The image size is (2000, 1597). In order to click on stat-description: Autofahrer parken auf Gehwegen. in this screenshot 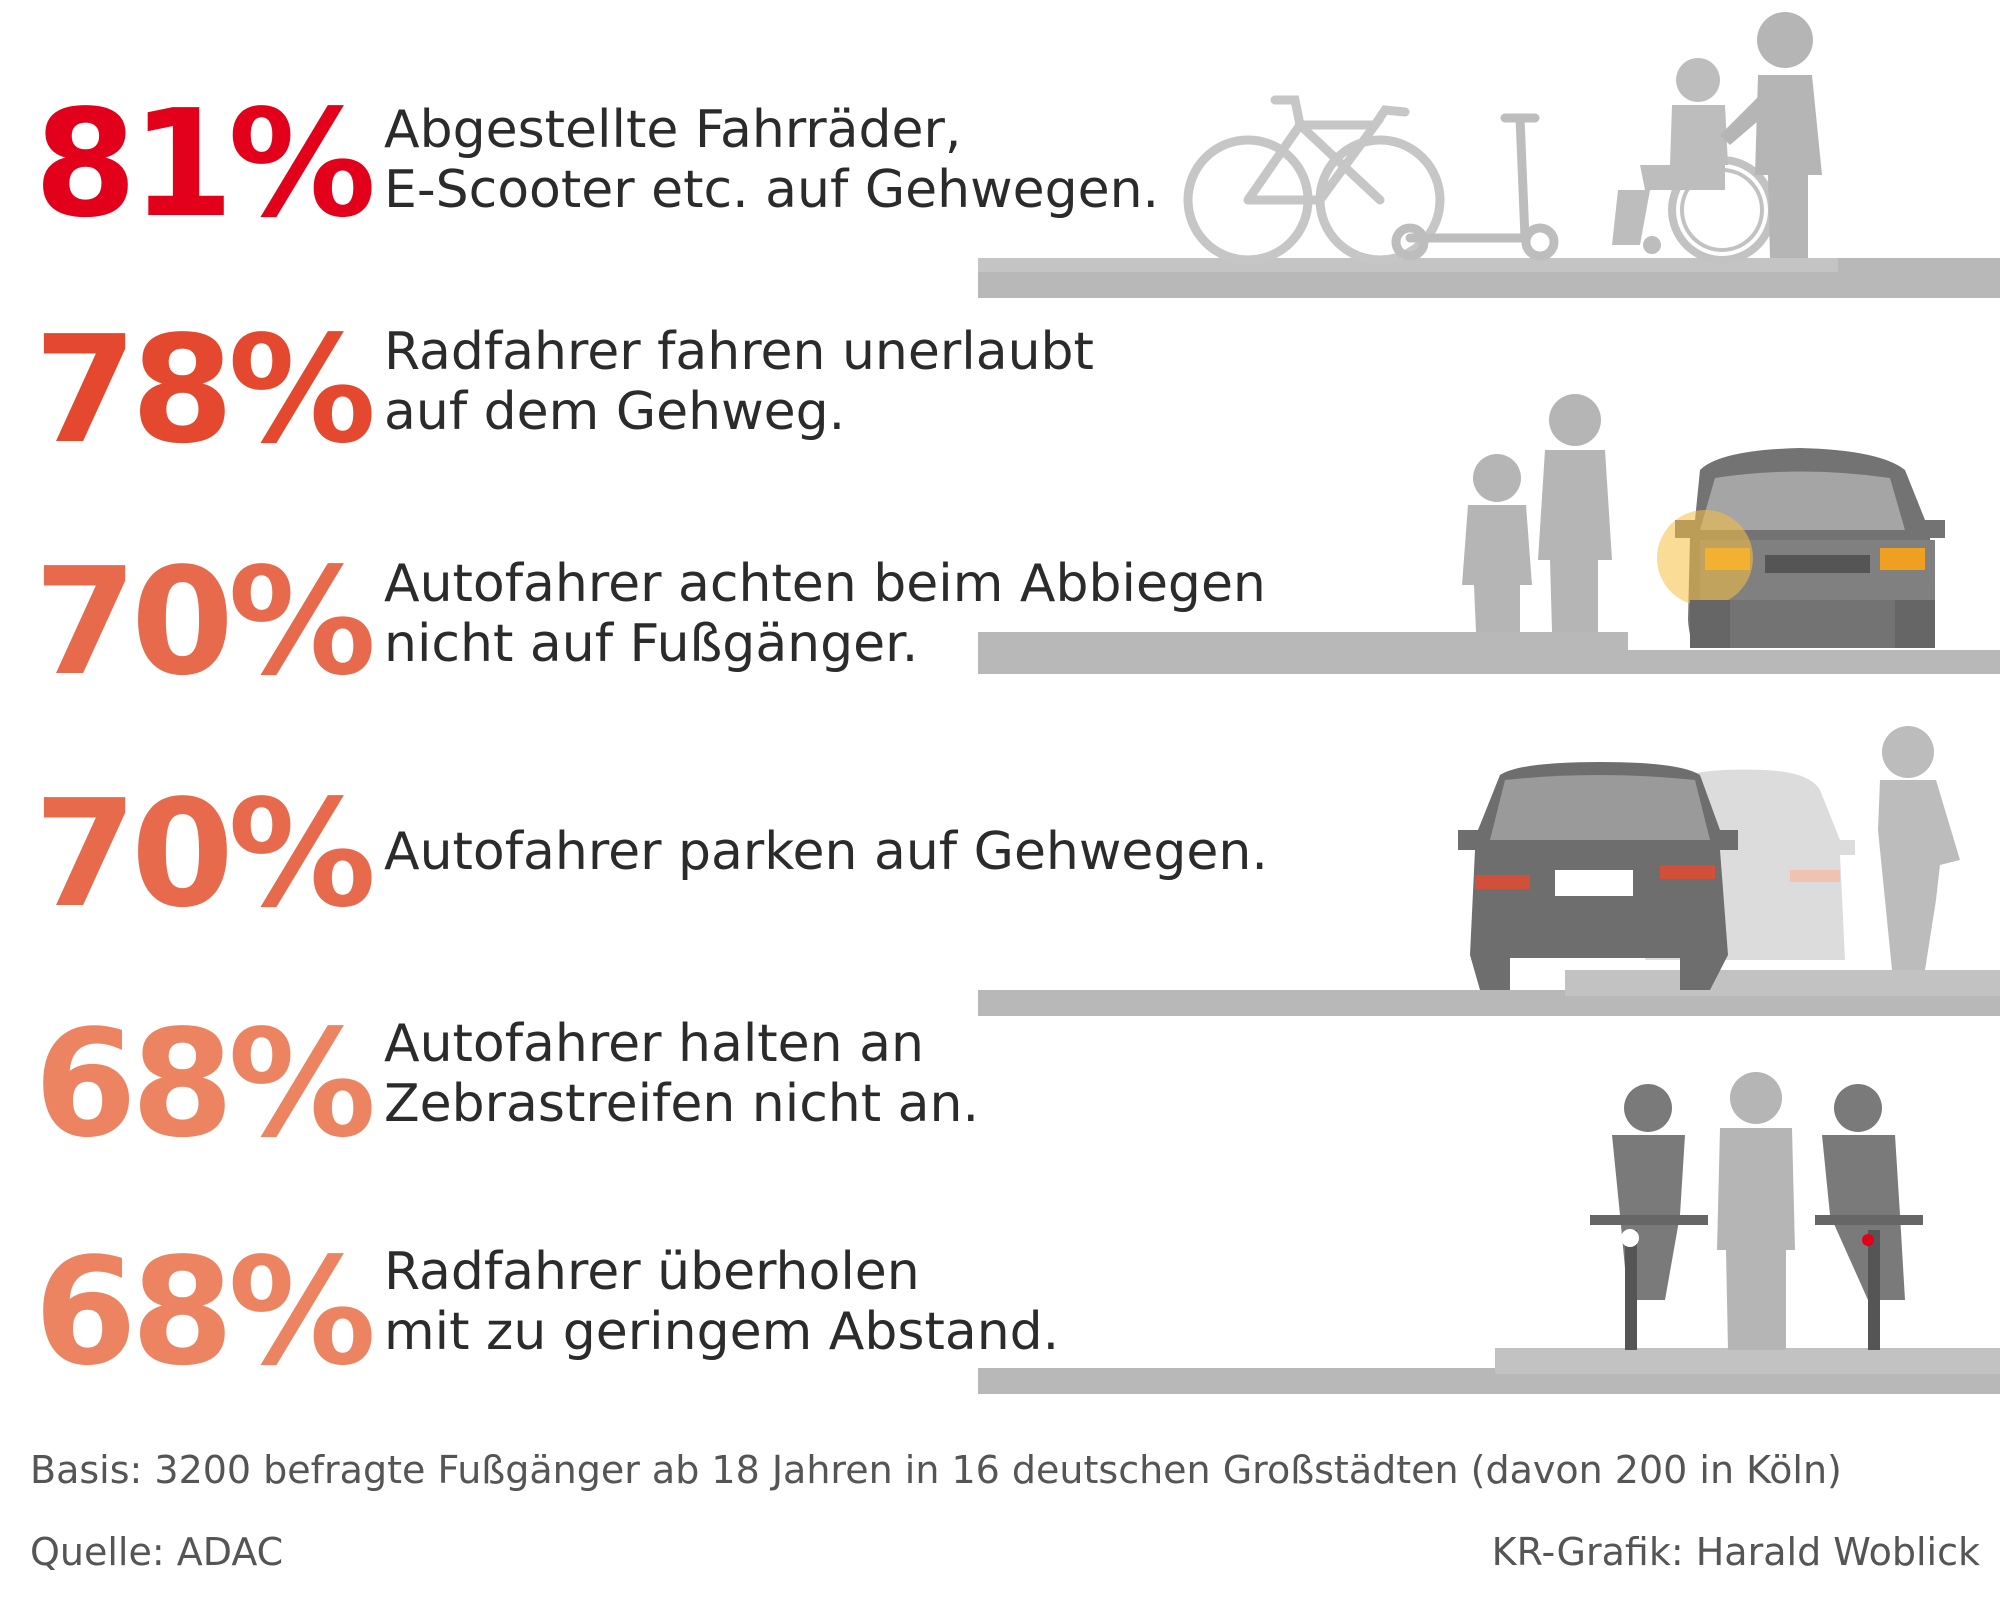, I will do `click(826, 852)`.